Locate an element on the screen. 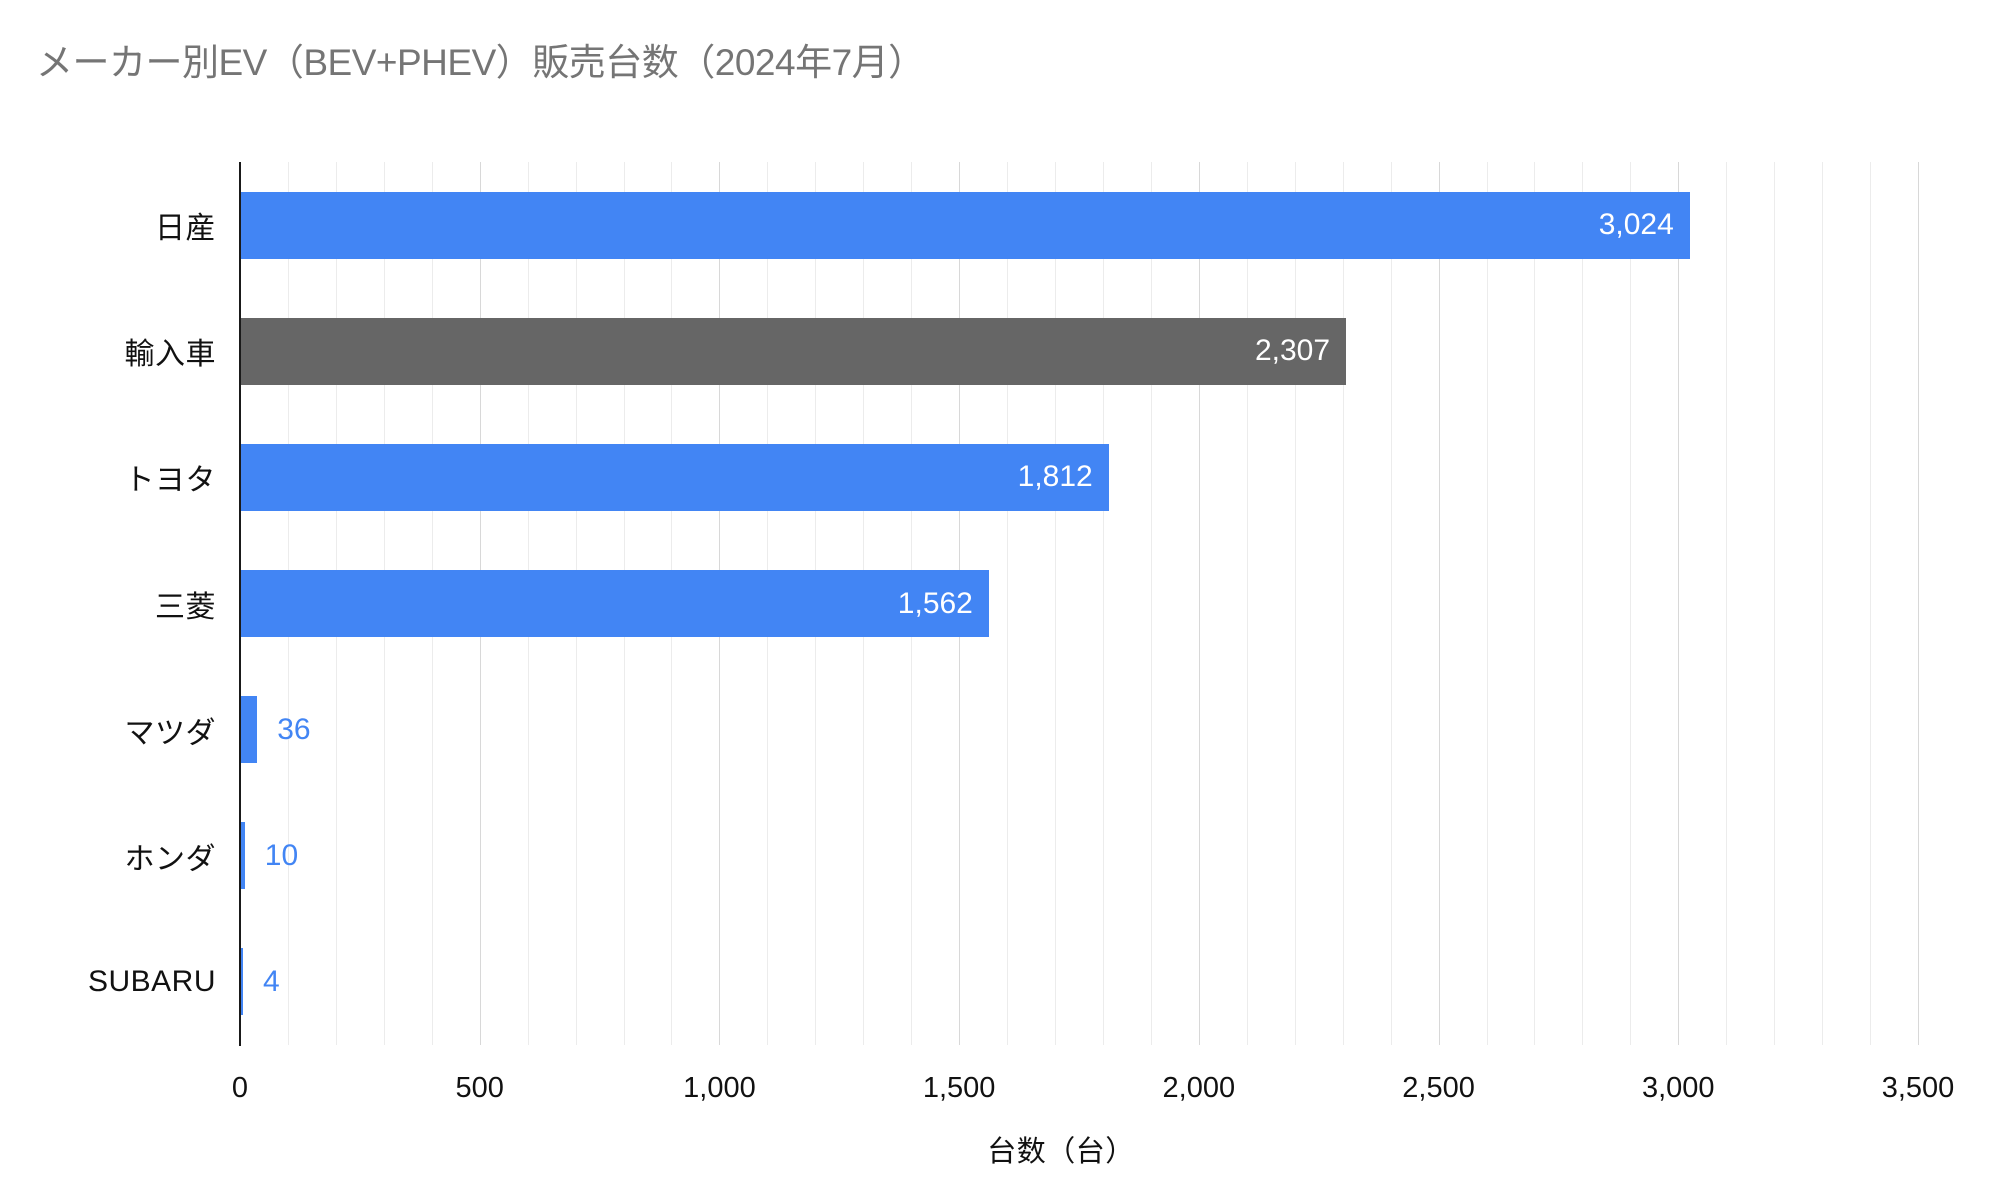 The image size is (1998, 1188). category-label: 輸入車 is located at coordinates (170, 355).